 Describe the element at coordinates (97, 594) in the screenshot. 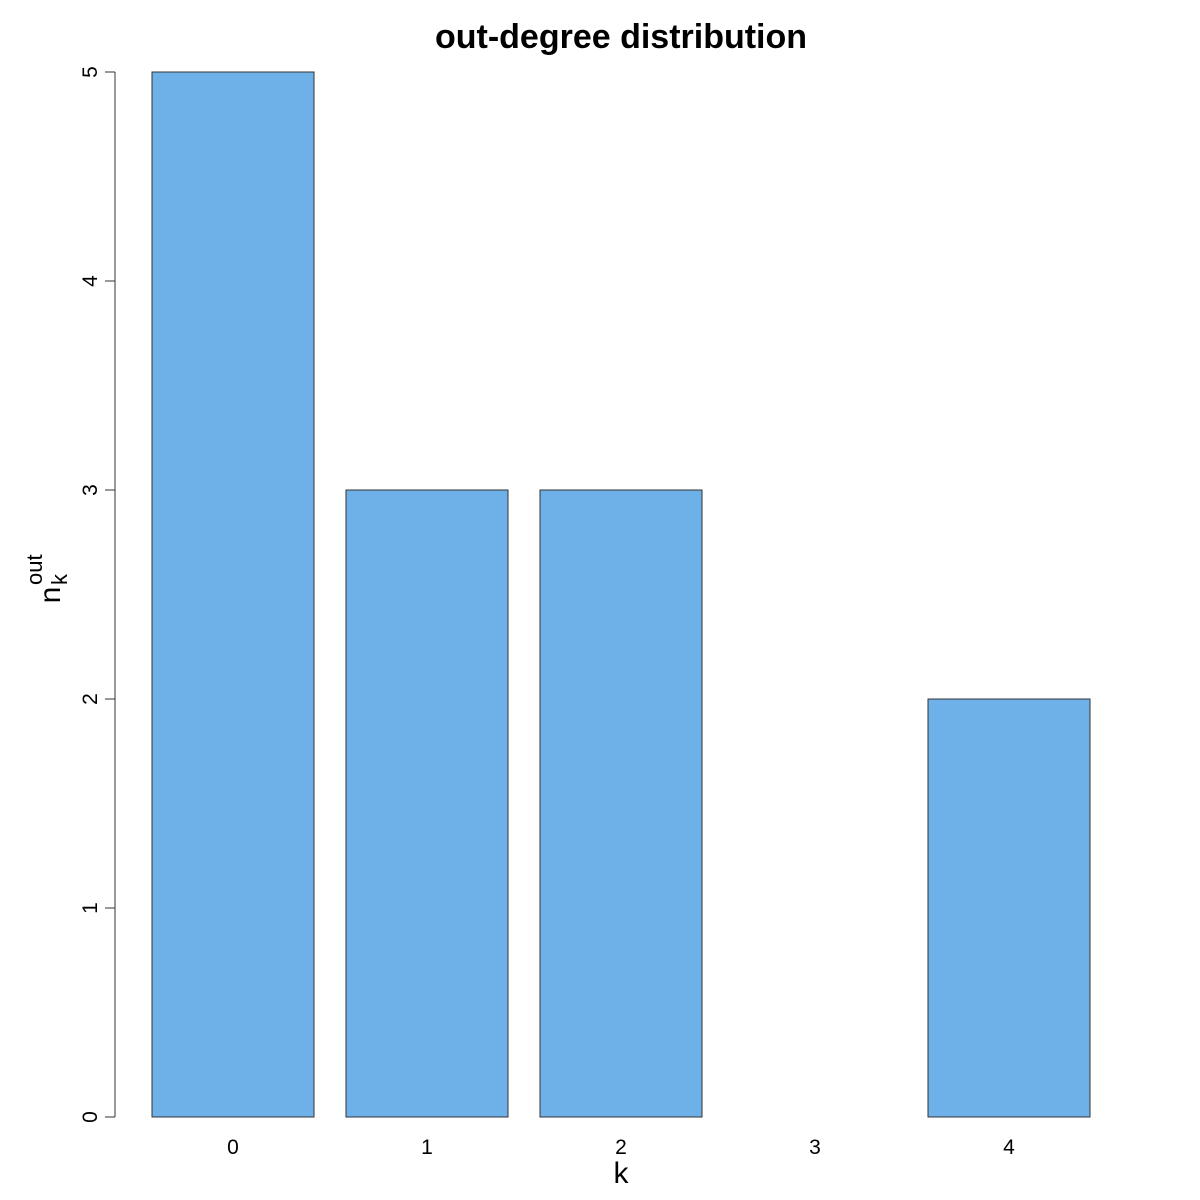

I see `y-axis: 0 1 2 3 4 5` at that location.